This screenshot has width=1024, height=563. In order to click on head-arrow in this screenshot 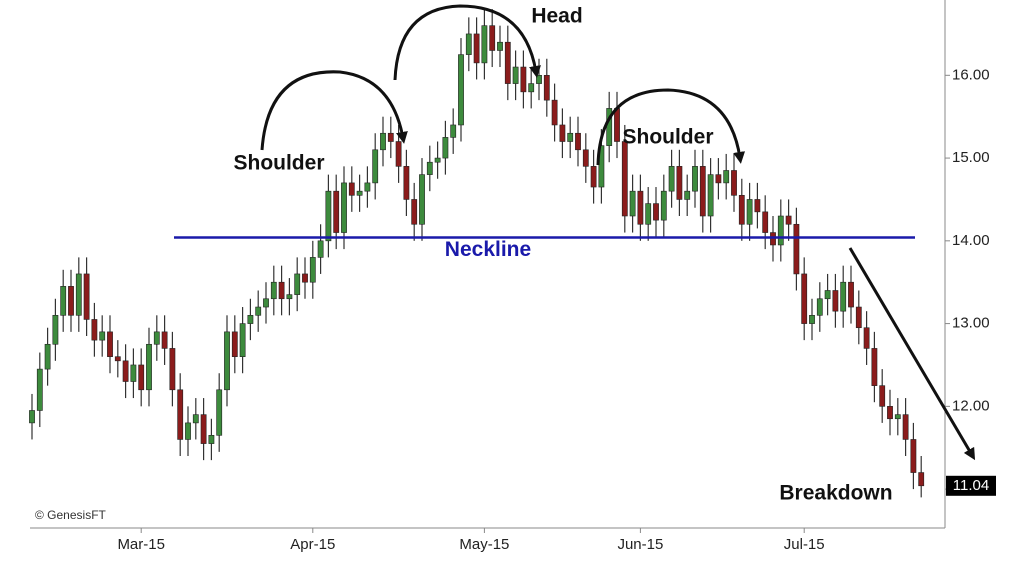, I will do `click(467, 42)`.